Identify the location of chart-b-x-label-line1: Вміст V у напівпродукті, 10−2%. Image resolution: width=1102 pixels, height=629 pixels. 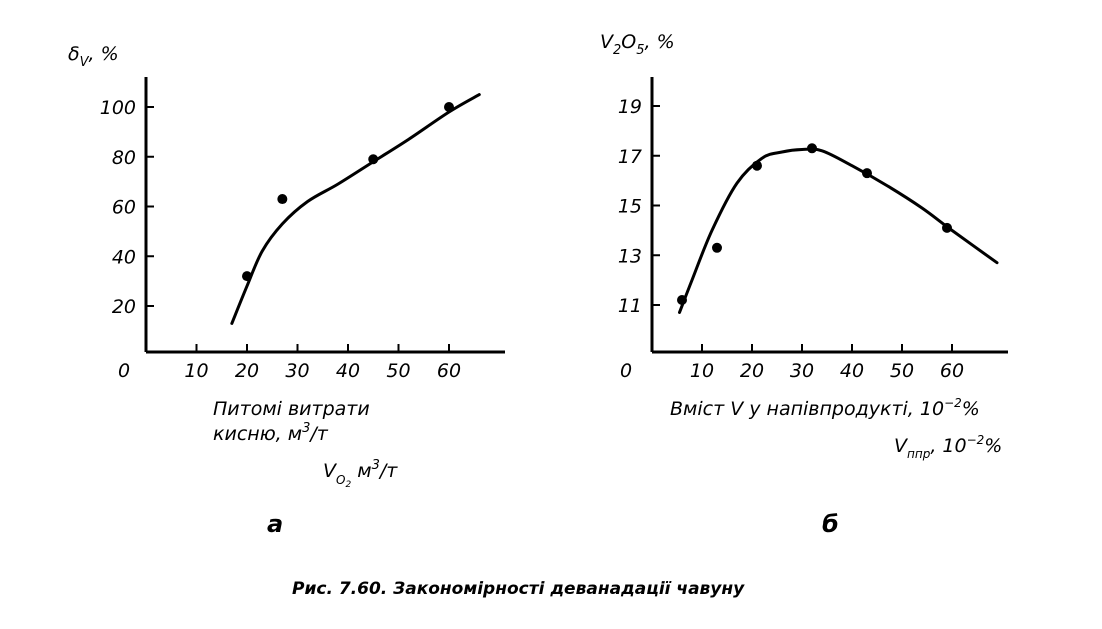
(825, 408).